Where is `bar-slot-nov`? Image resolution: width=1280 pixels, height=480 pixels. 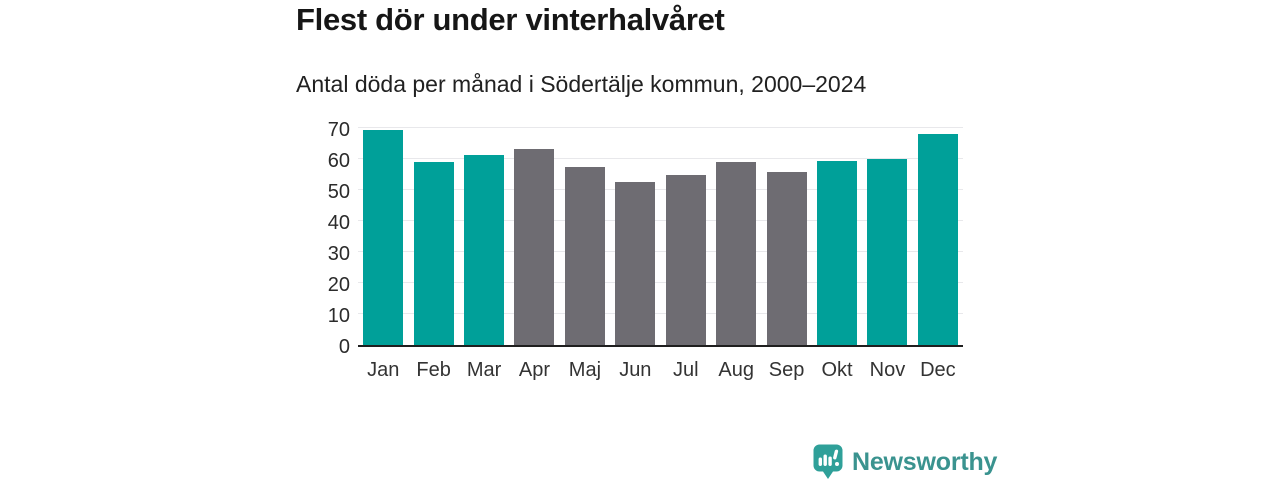
bar-slot-nov is located at coordinates (887, 237).